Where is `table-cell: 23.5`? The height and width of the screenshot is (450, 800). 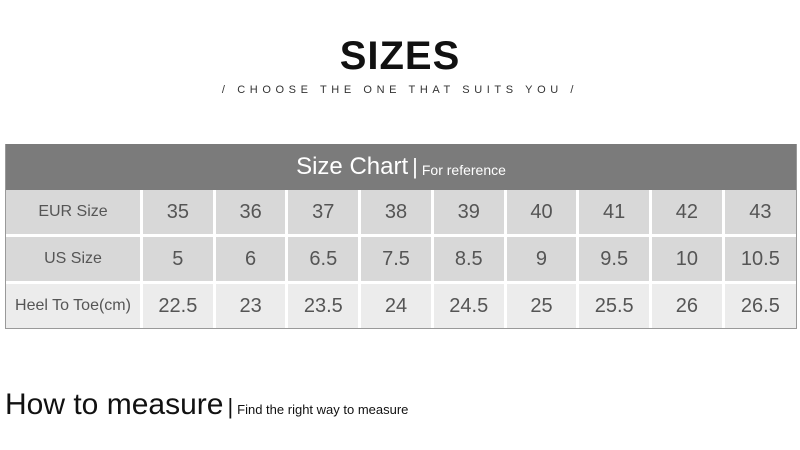 table-cell: 23.5 is located at coordinates (323, 304).